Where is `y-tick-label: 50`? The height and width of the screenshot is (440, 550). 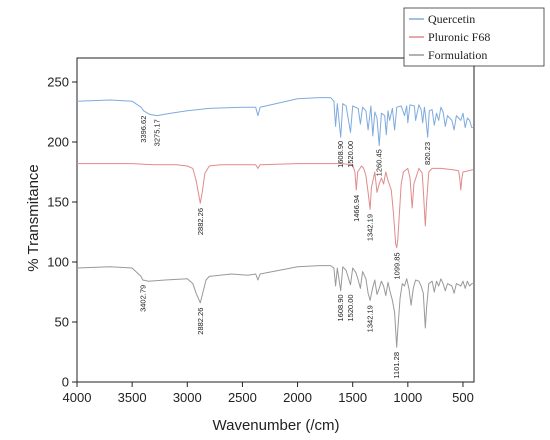
y-tick-label: 50 is located at coordinates (62, 322).